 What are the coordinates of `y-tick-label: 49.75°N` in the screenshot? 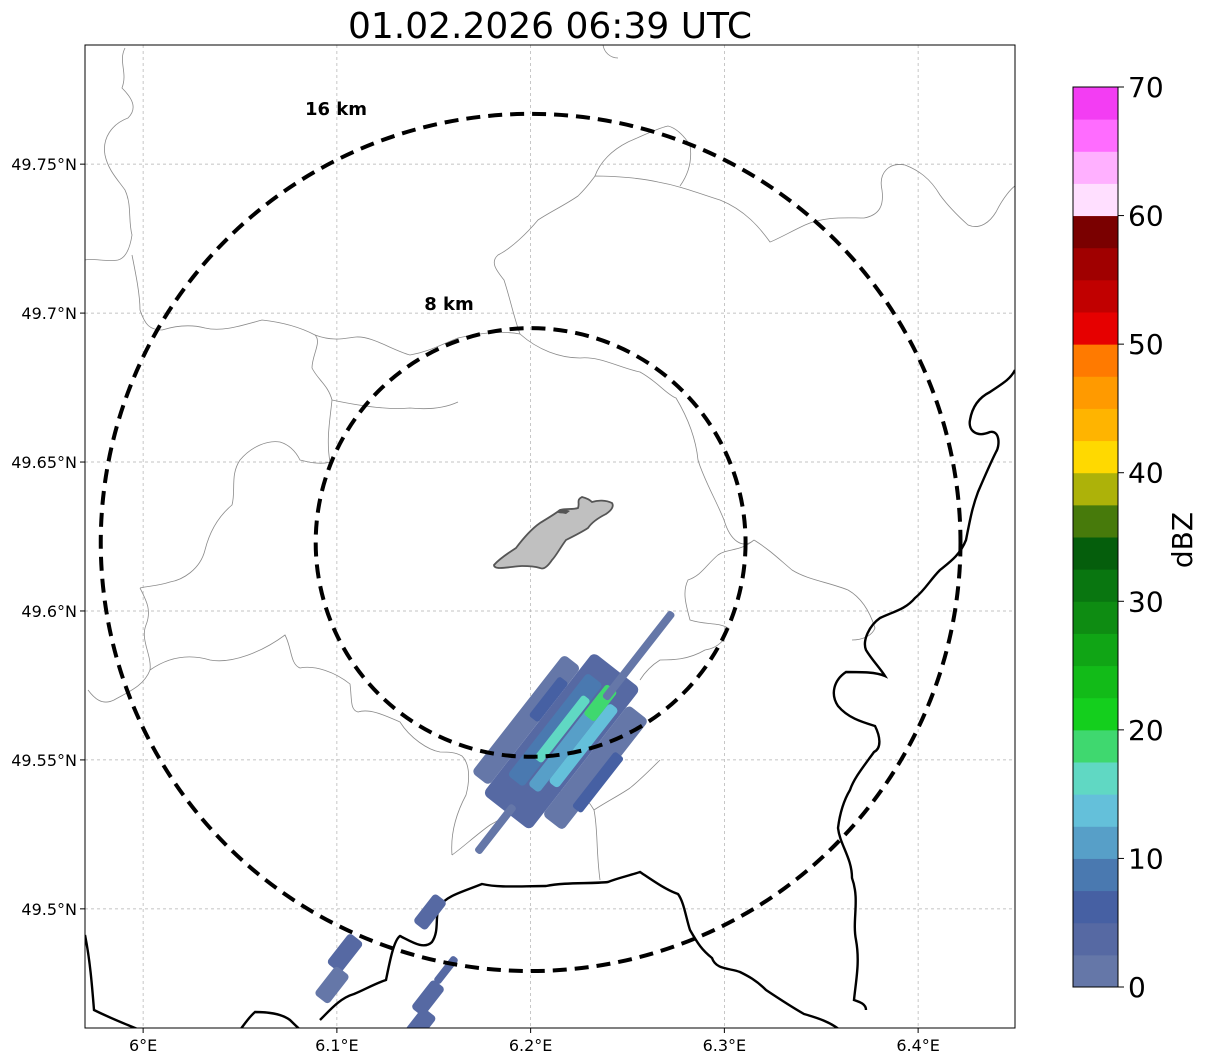 It's located at (44, 164).